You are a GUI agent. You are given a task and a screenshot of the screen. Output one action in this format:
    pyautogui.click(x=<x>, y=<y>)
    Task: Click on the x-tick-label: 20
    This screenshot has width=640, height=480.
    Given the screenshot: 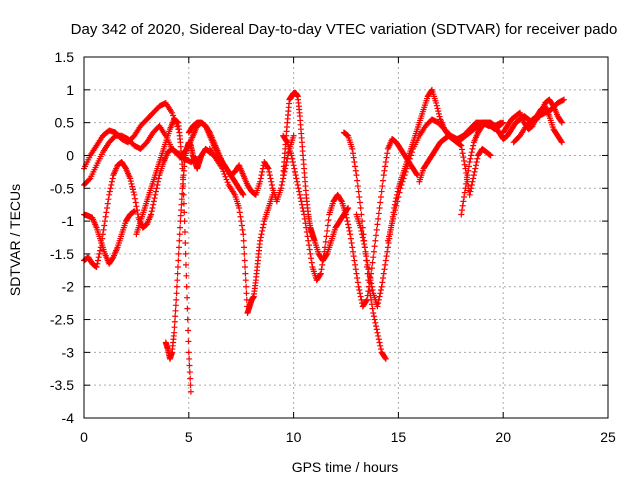 What is the action you would take?
    pyautogui.click(x=503, y=437)
    